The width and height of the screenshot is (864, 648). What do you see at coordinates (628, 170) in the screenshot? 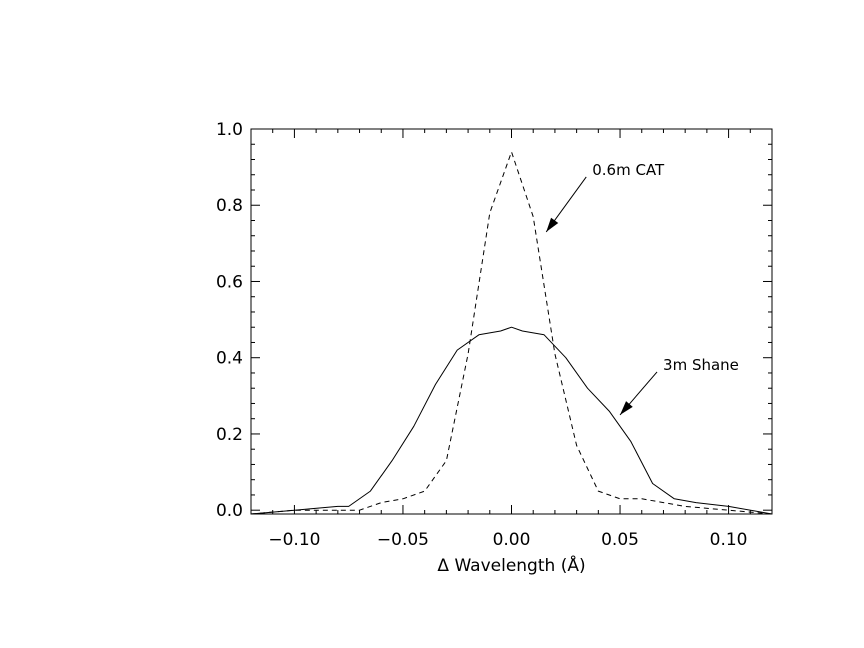
I see `annotation-label-0-6m-cat: 0.6m CAT` at bounding box center [628, 170].